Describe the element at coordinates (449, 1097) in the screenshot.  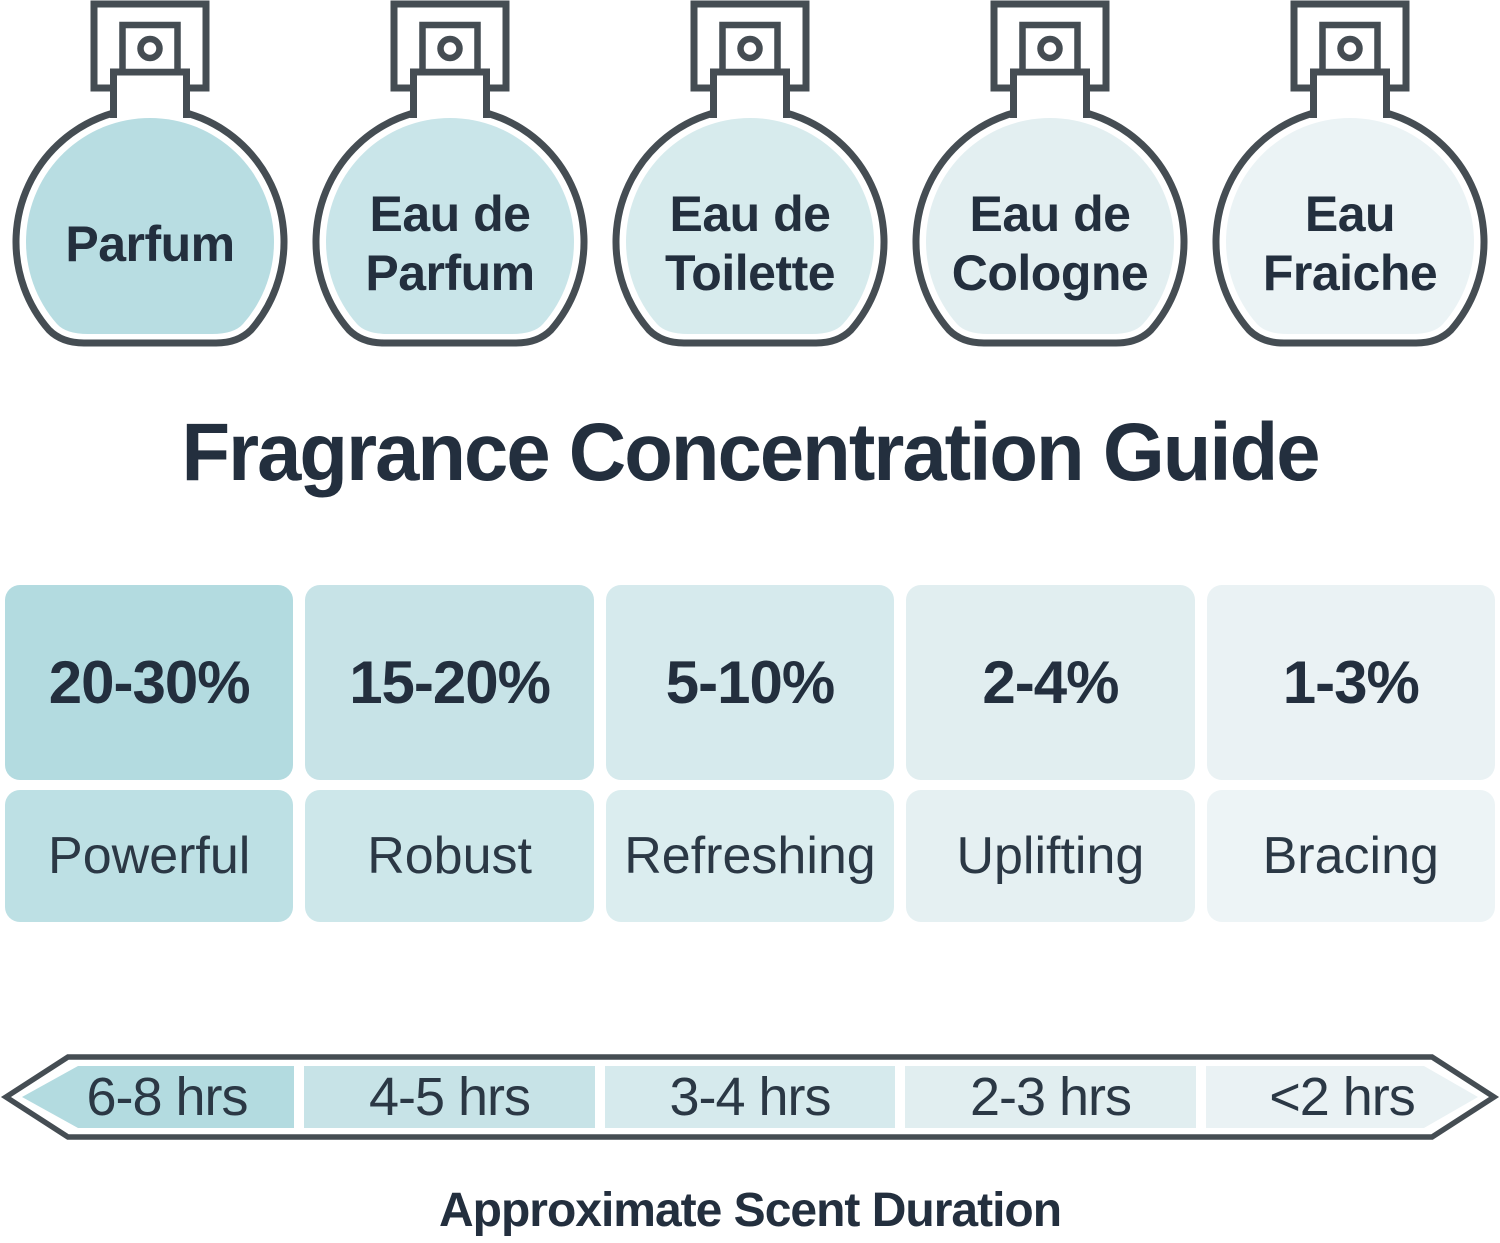
I see `duration-label: 4-5 hrs` at that location.